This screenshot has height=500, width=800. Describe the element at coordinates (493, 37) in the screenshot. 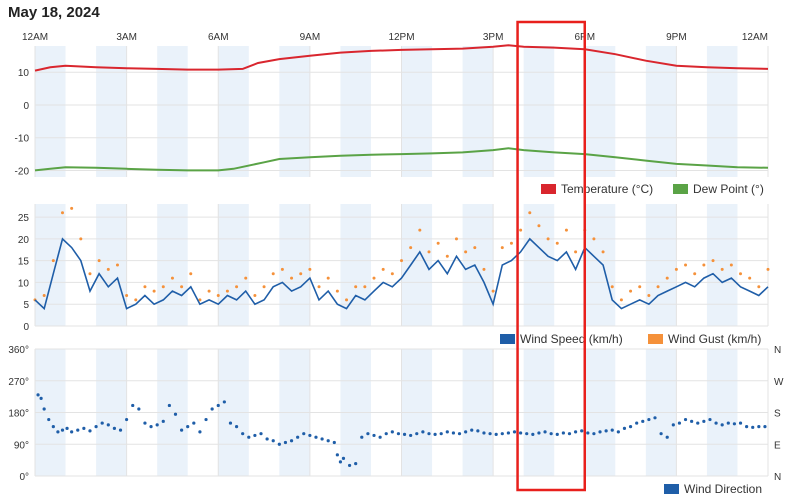

I see `time-axis-label: 3PM` at that location.